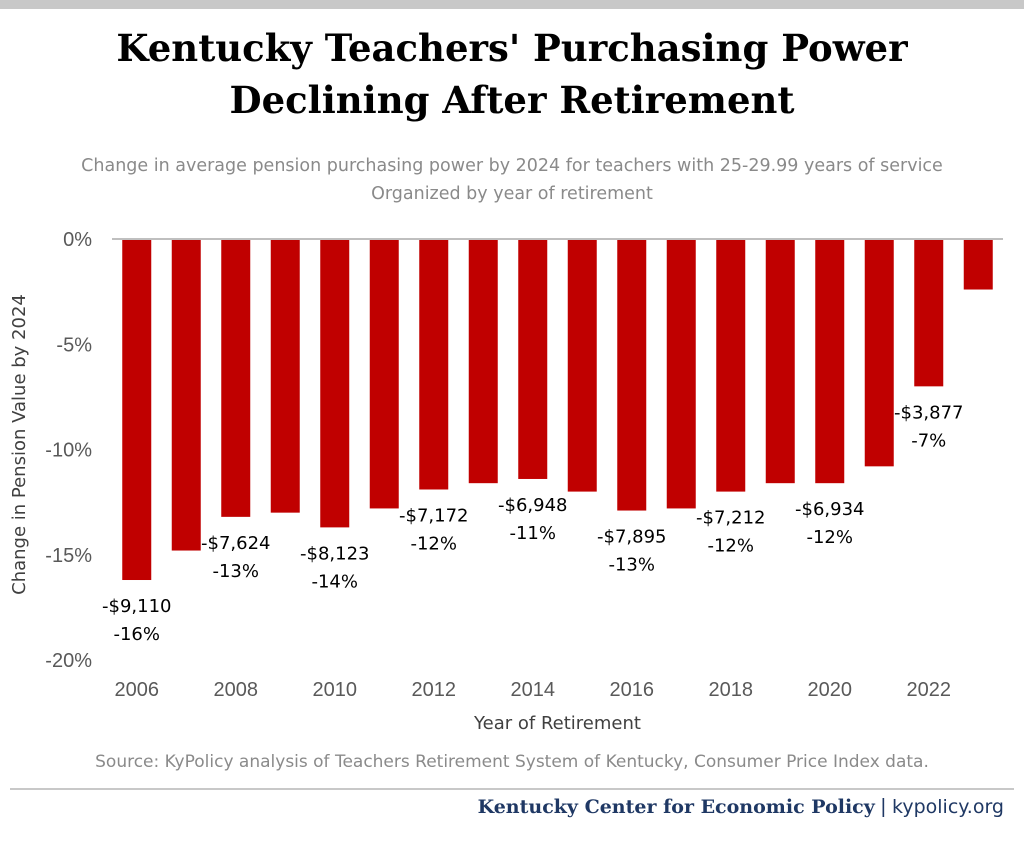  I want to click on x-tick-label: 2012, so click(434, 690).